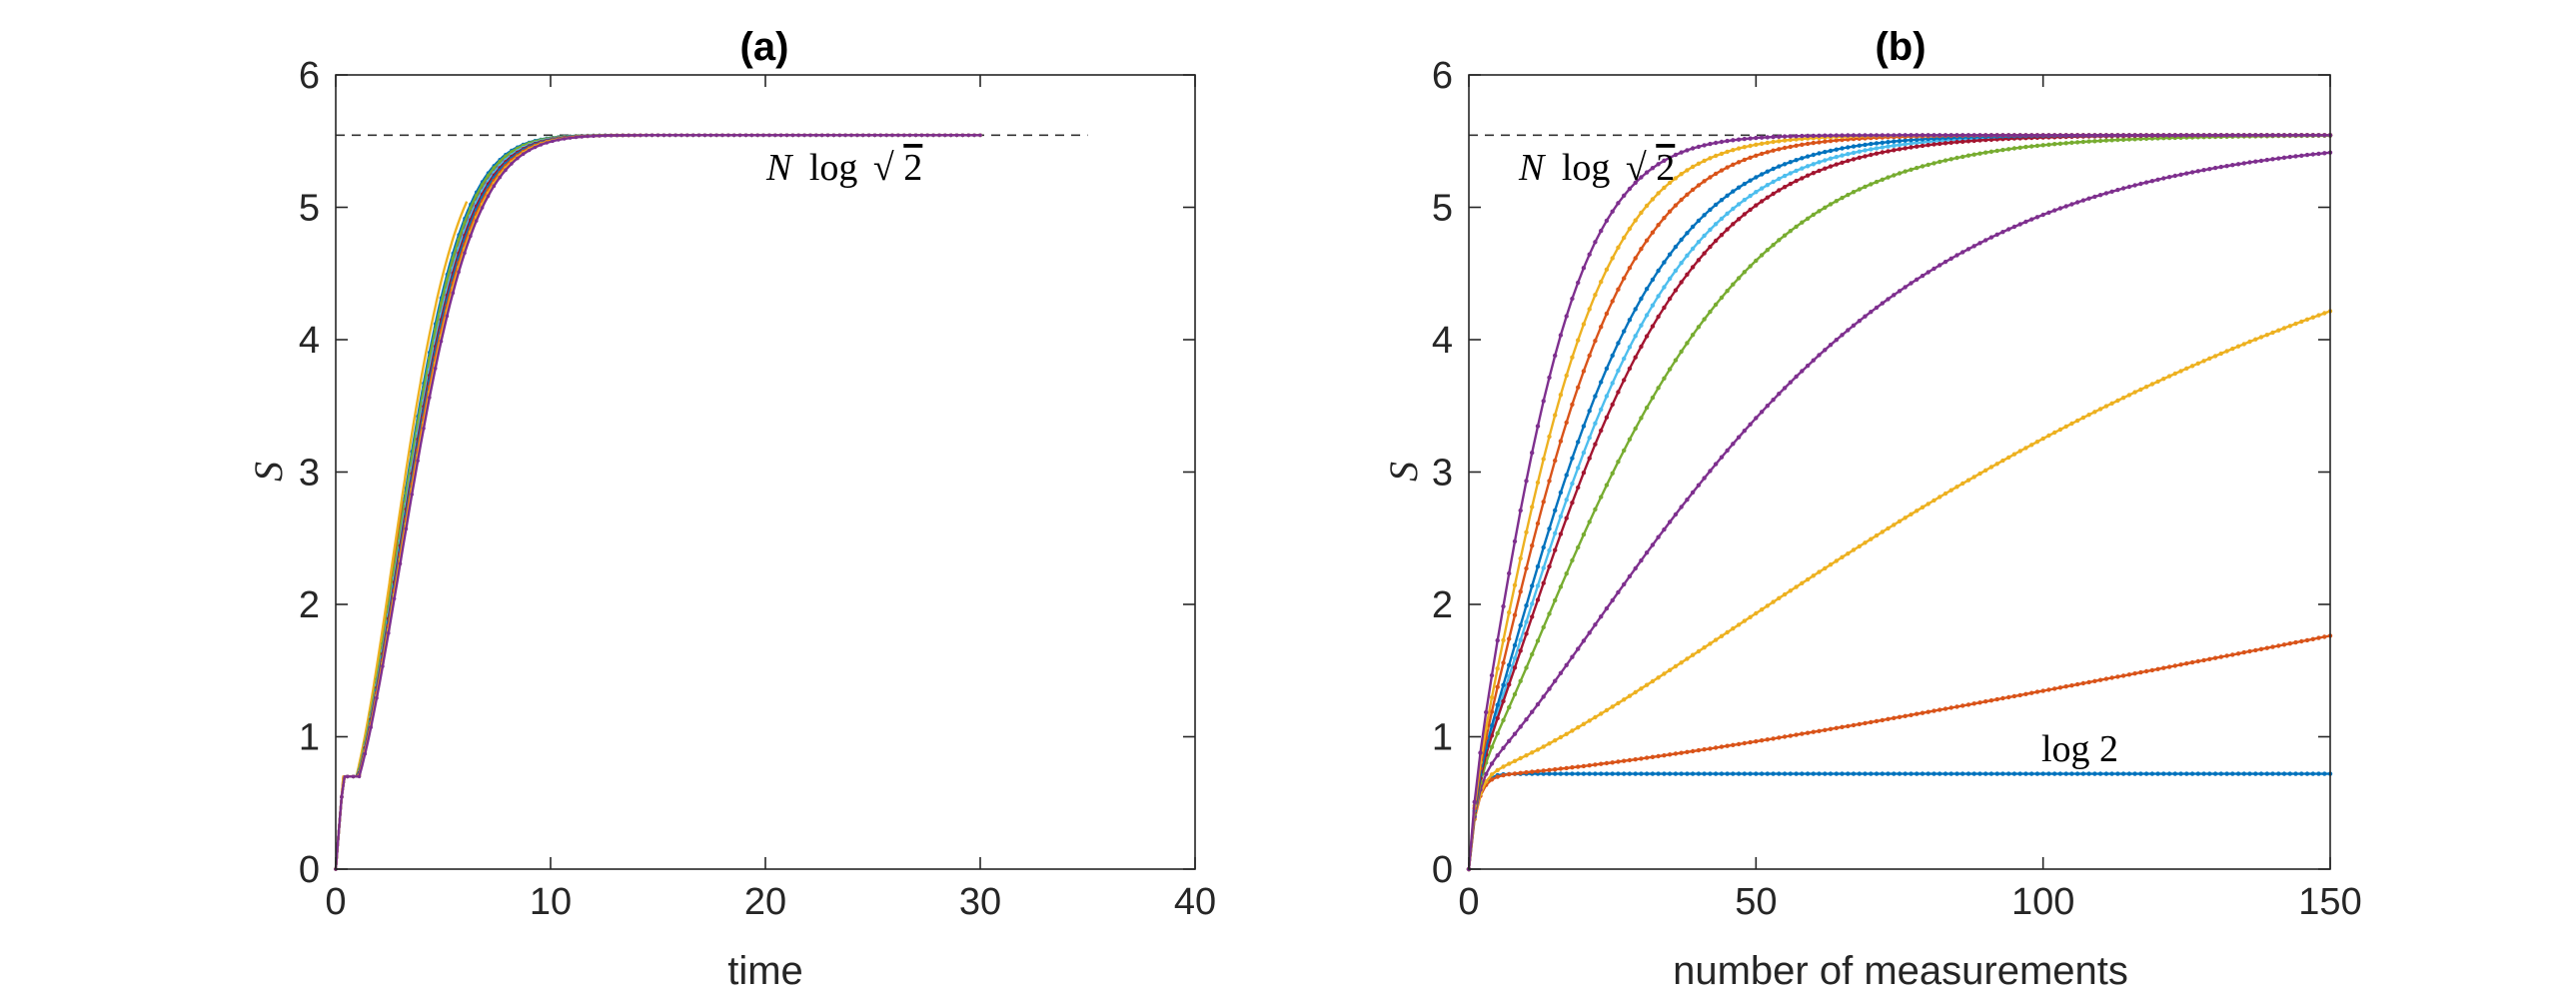 The height and width of the screenshot is (999, 2576). What do you see at coordinates (1900, 47) in the screenshot?
I see `panel-b-title: (b)` at bounding box center [1900, 47].